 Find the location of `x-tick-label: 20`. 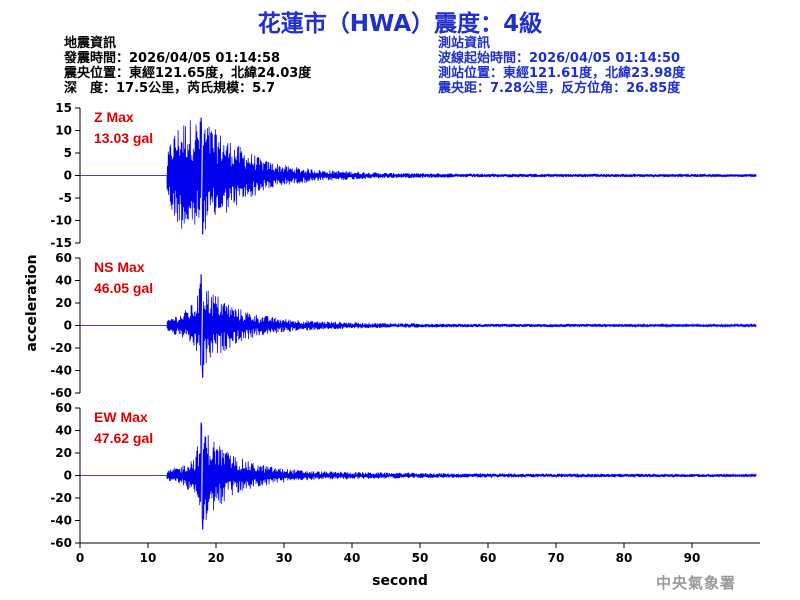

x-tick-label: 20 is located at coordinates (216, 558).